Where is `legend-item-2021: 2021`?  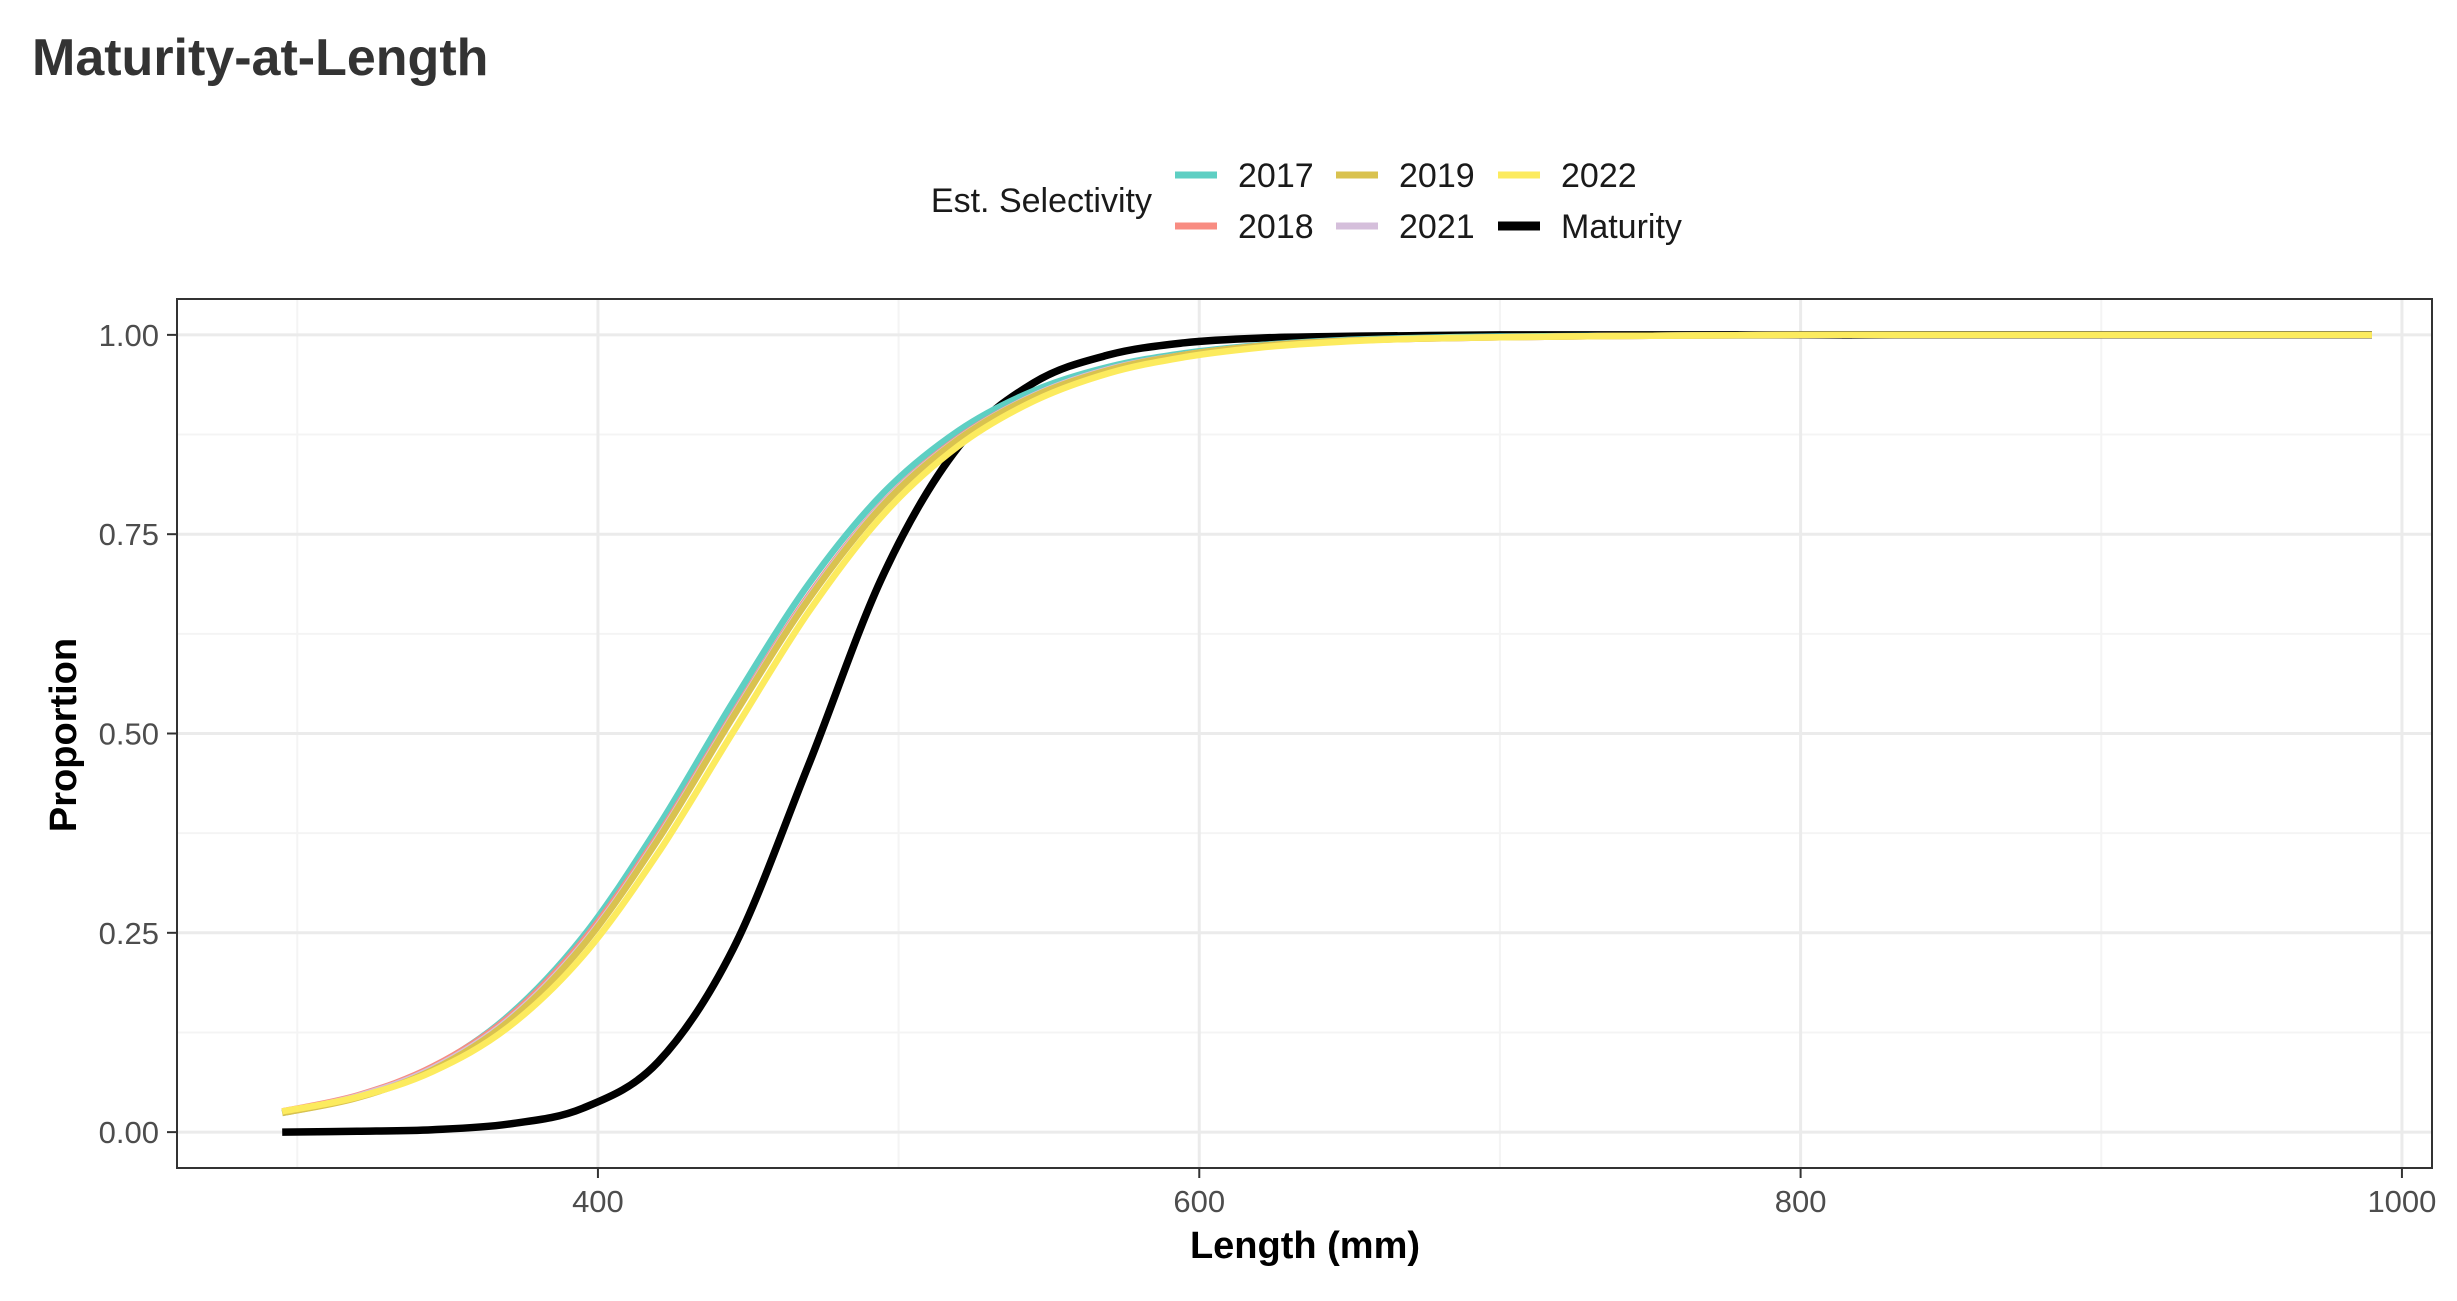
legend-item-2021: 2021 is located at coordinates (1405, 227).